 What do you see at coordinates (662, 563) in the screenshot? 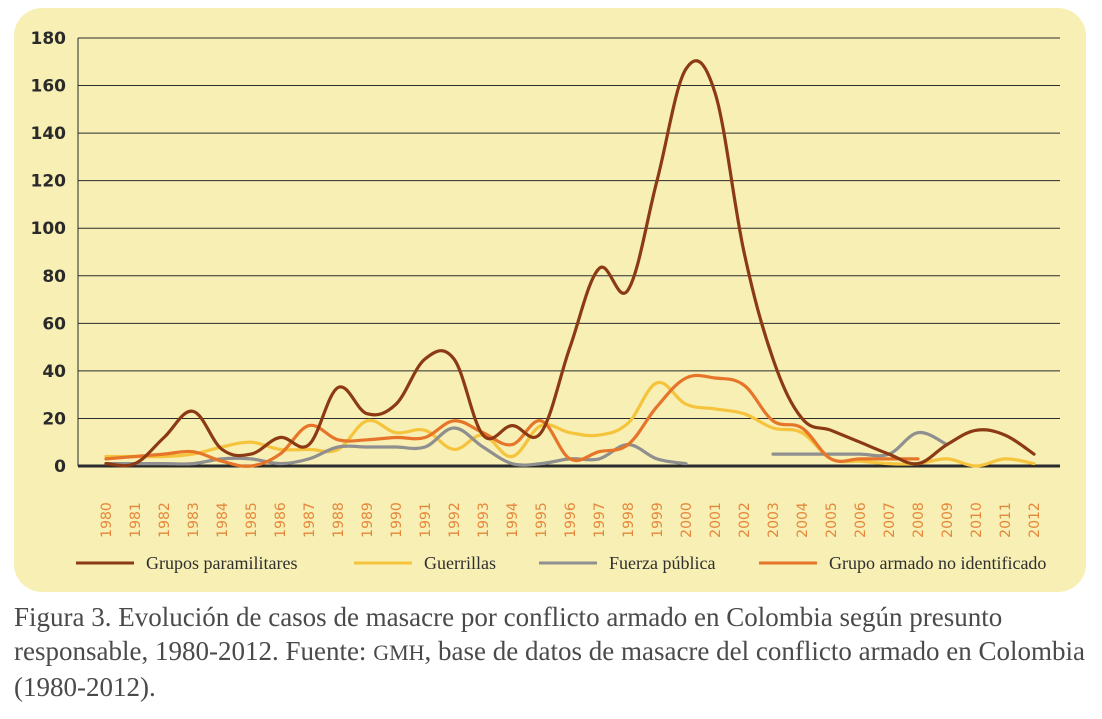
I see `legend-label: Fuerza pública` at bounding box center [662, 563].